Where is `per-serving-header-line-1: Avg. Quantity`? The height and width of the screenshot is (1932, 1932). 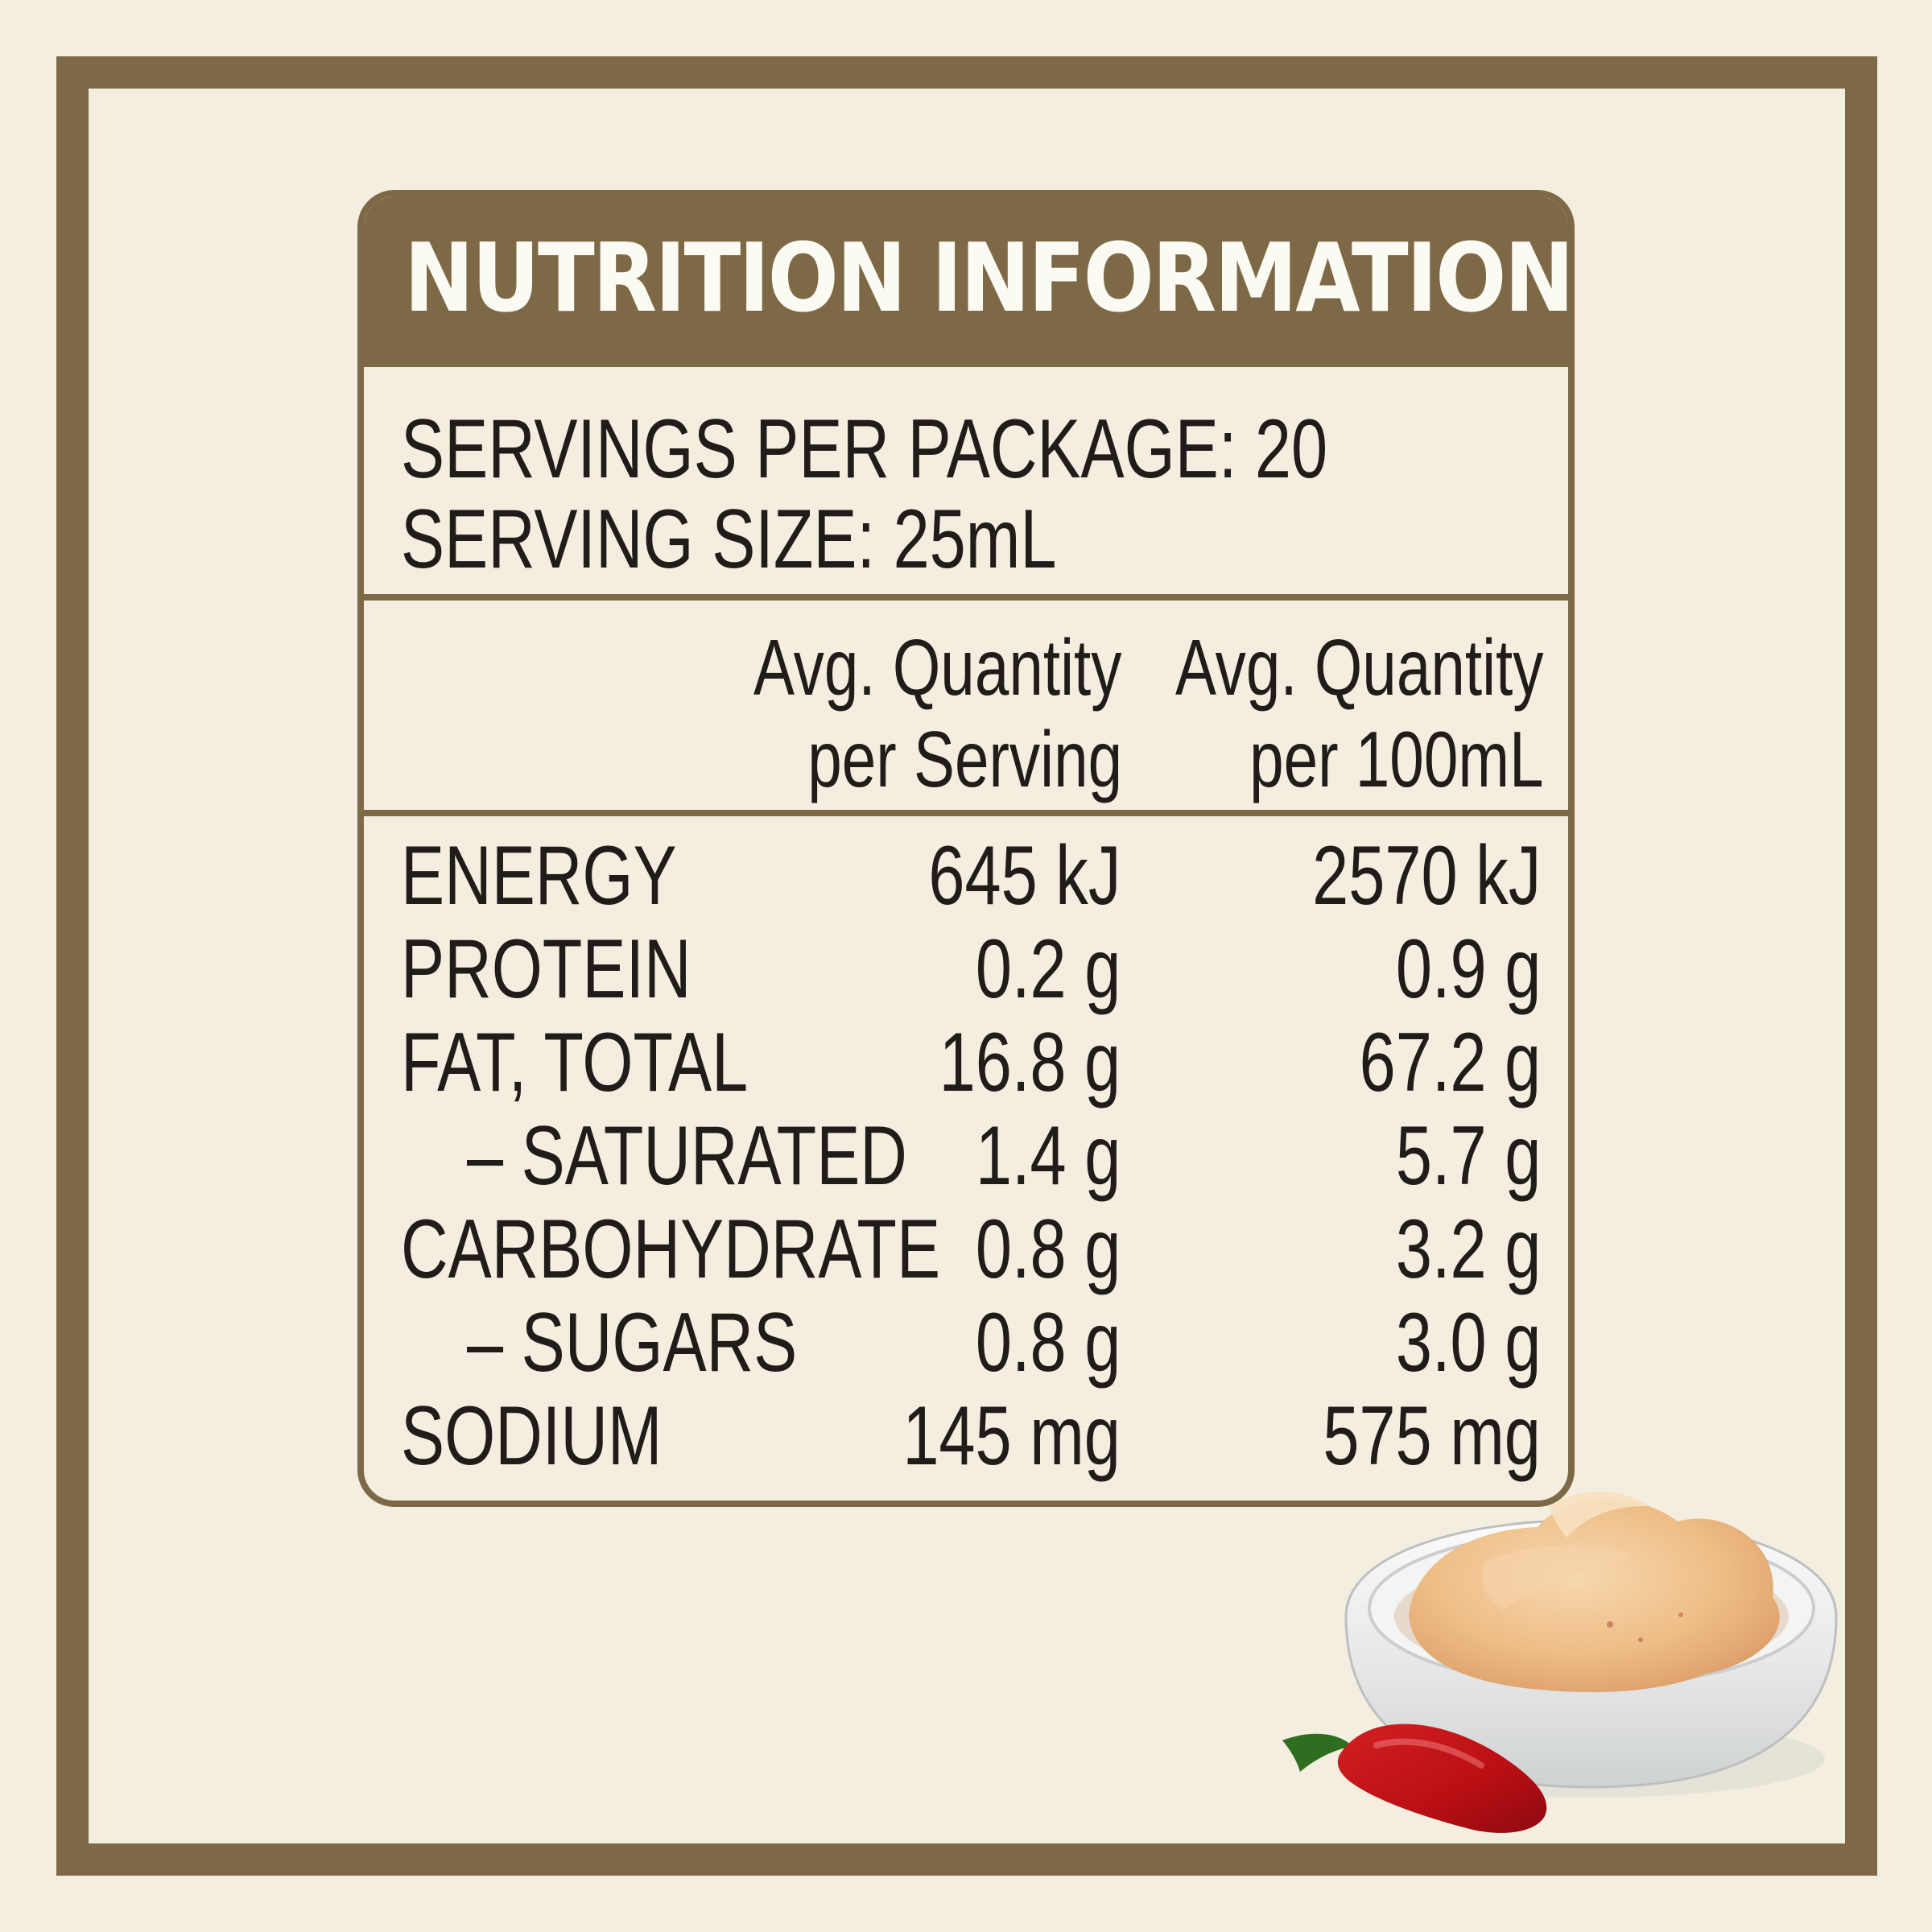 per-serving-header-line-1: Avg. Quantity is located at coordinates (937, 667).